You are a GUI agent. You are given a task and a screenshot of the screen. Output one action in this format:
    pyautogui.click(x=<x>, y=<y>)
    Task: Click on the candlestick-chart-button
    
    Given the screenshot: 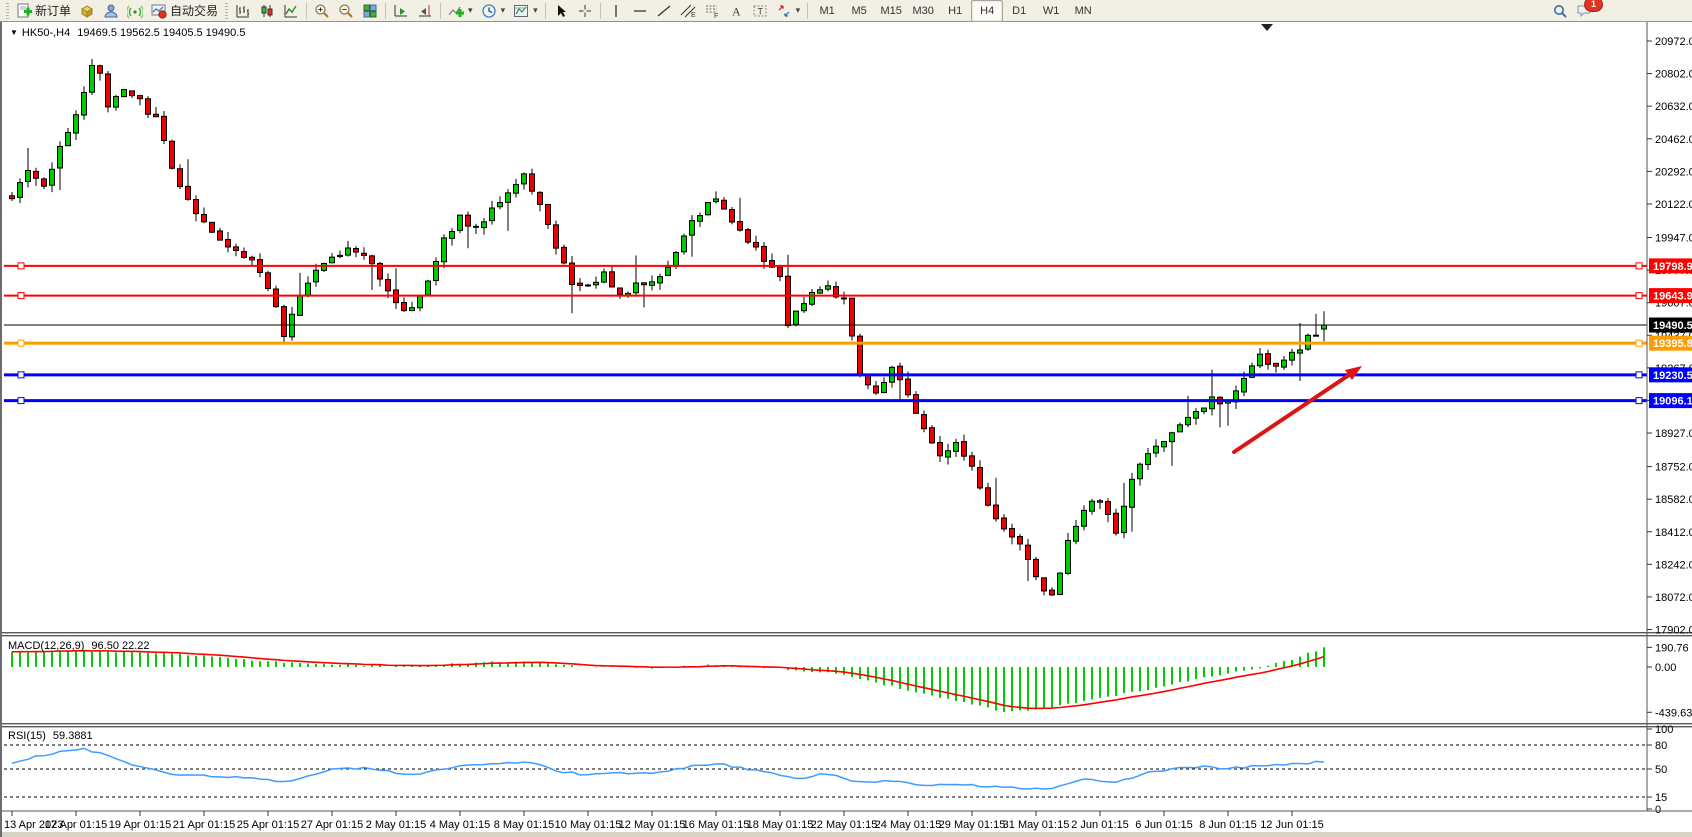 What is the action you would take?
    pyautogui.click(x=267, y=11)
    